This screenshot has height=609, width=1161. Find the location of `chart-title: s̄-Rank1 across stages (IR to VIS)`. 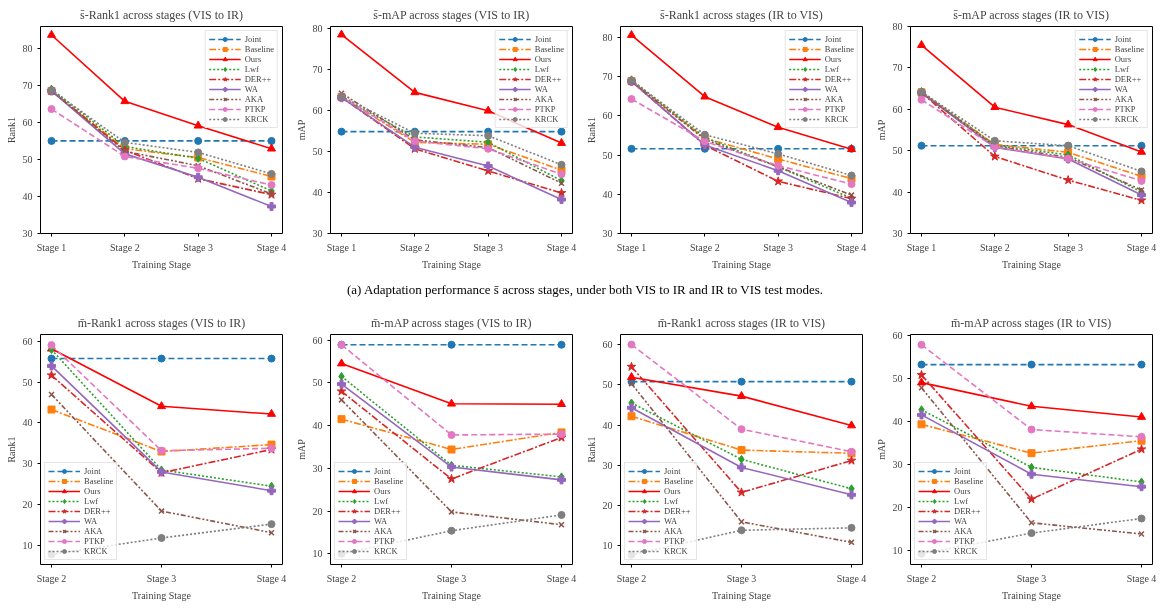

chart-title: s̄-Rank1 across stages (IR to VIS) is located at coordinates (741, 14).